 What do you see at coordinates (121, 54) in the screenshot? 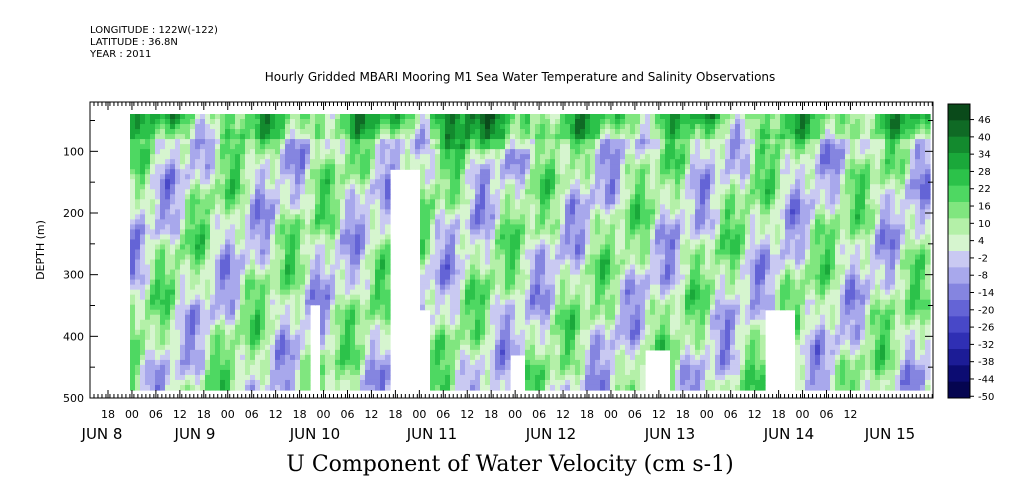
I see `year-label: YEAR : 2011` at bounding box center [121, 54].